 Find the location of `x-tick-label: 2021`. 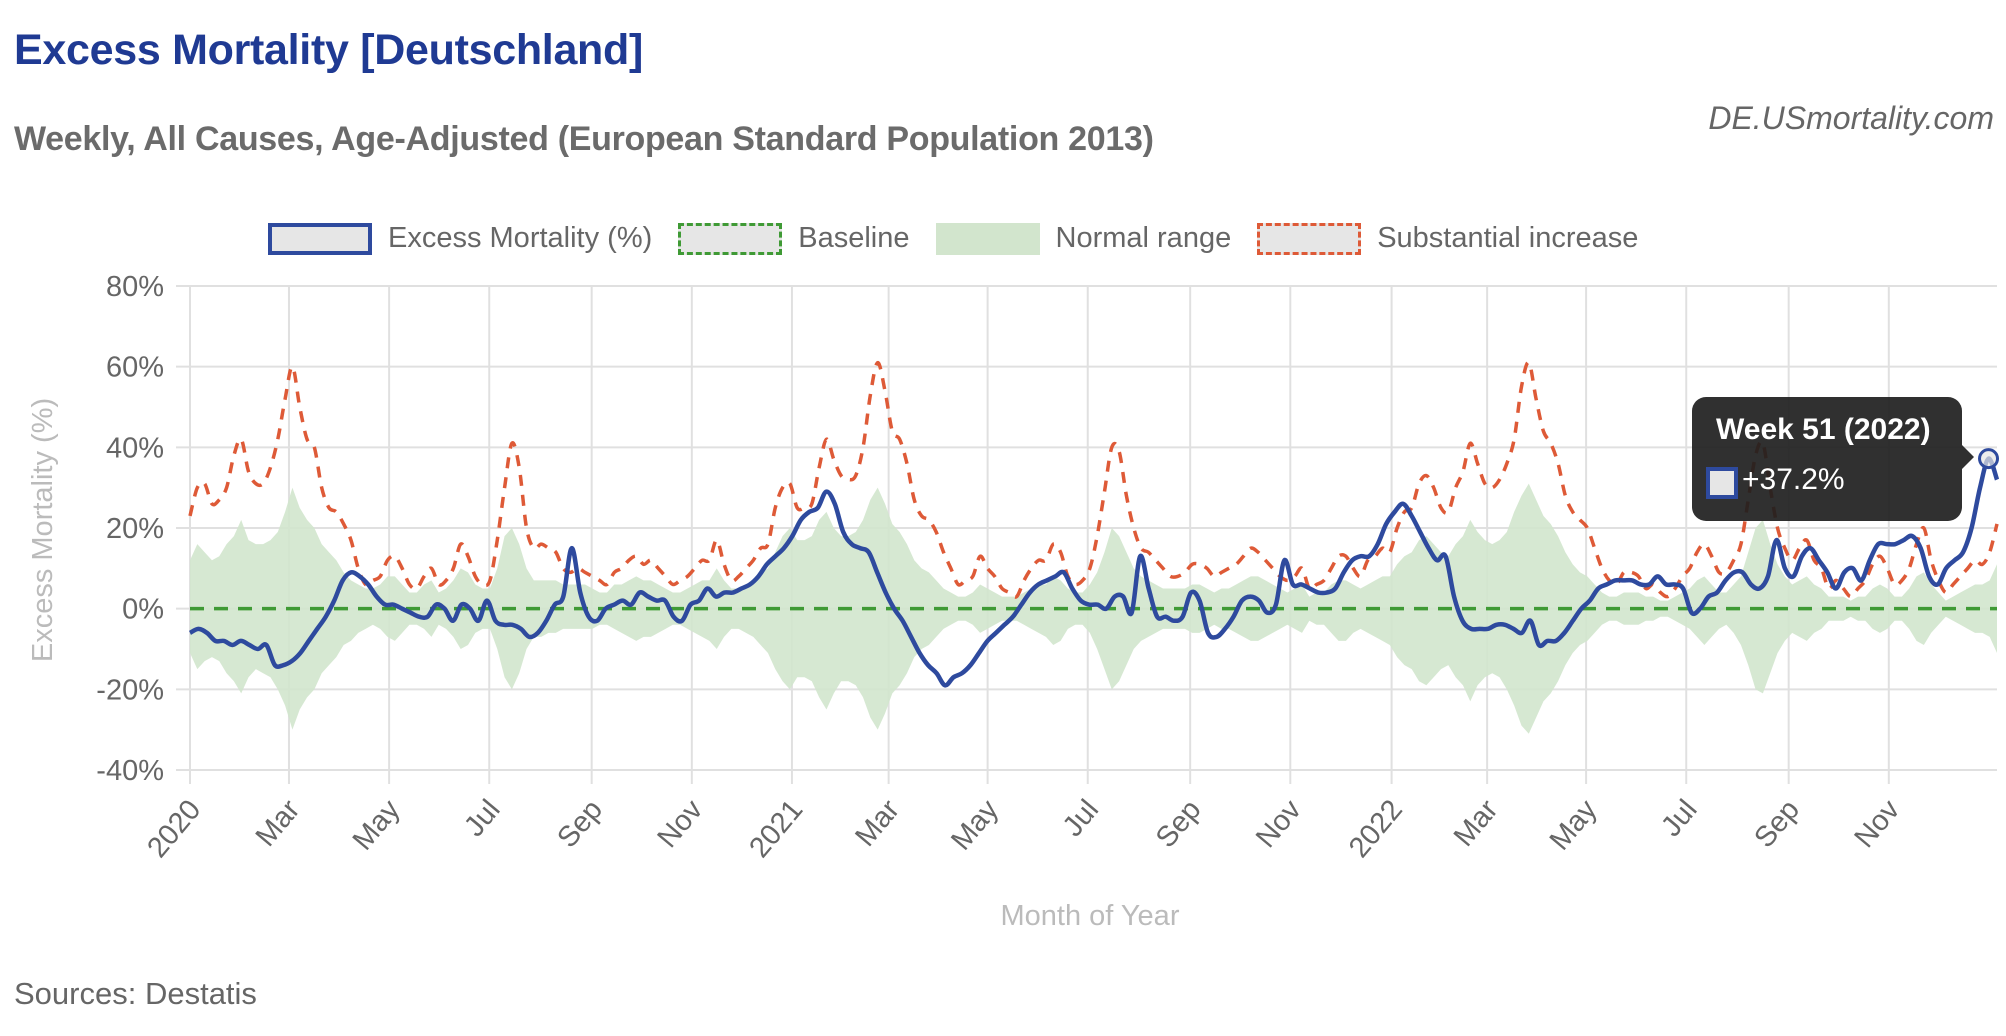

x-tick-label: 2021 is located at coordinates (776, 829).